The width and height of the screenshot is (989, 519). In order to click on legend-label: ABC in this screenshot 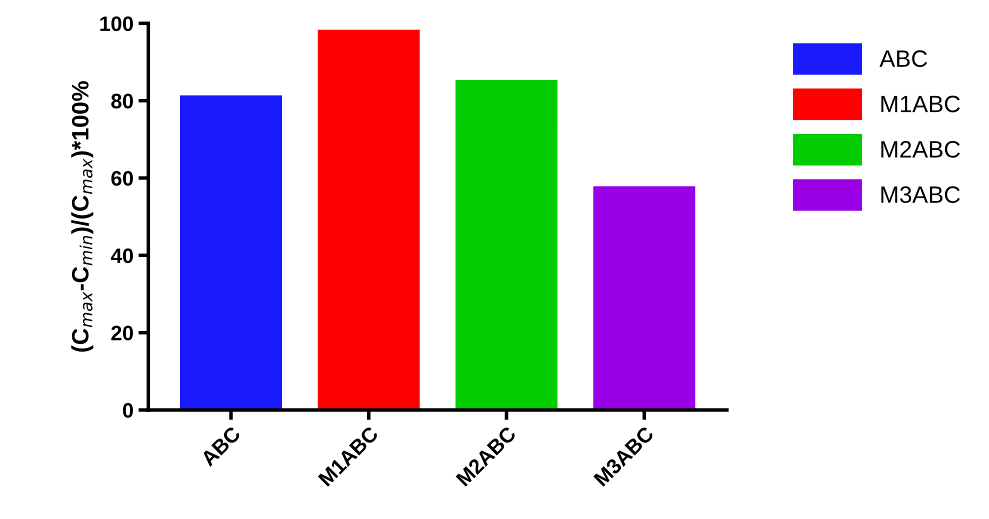, I will do `click(904, 59)`.